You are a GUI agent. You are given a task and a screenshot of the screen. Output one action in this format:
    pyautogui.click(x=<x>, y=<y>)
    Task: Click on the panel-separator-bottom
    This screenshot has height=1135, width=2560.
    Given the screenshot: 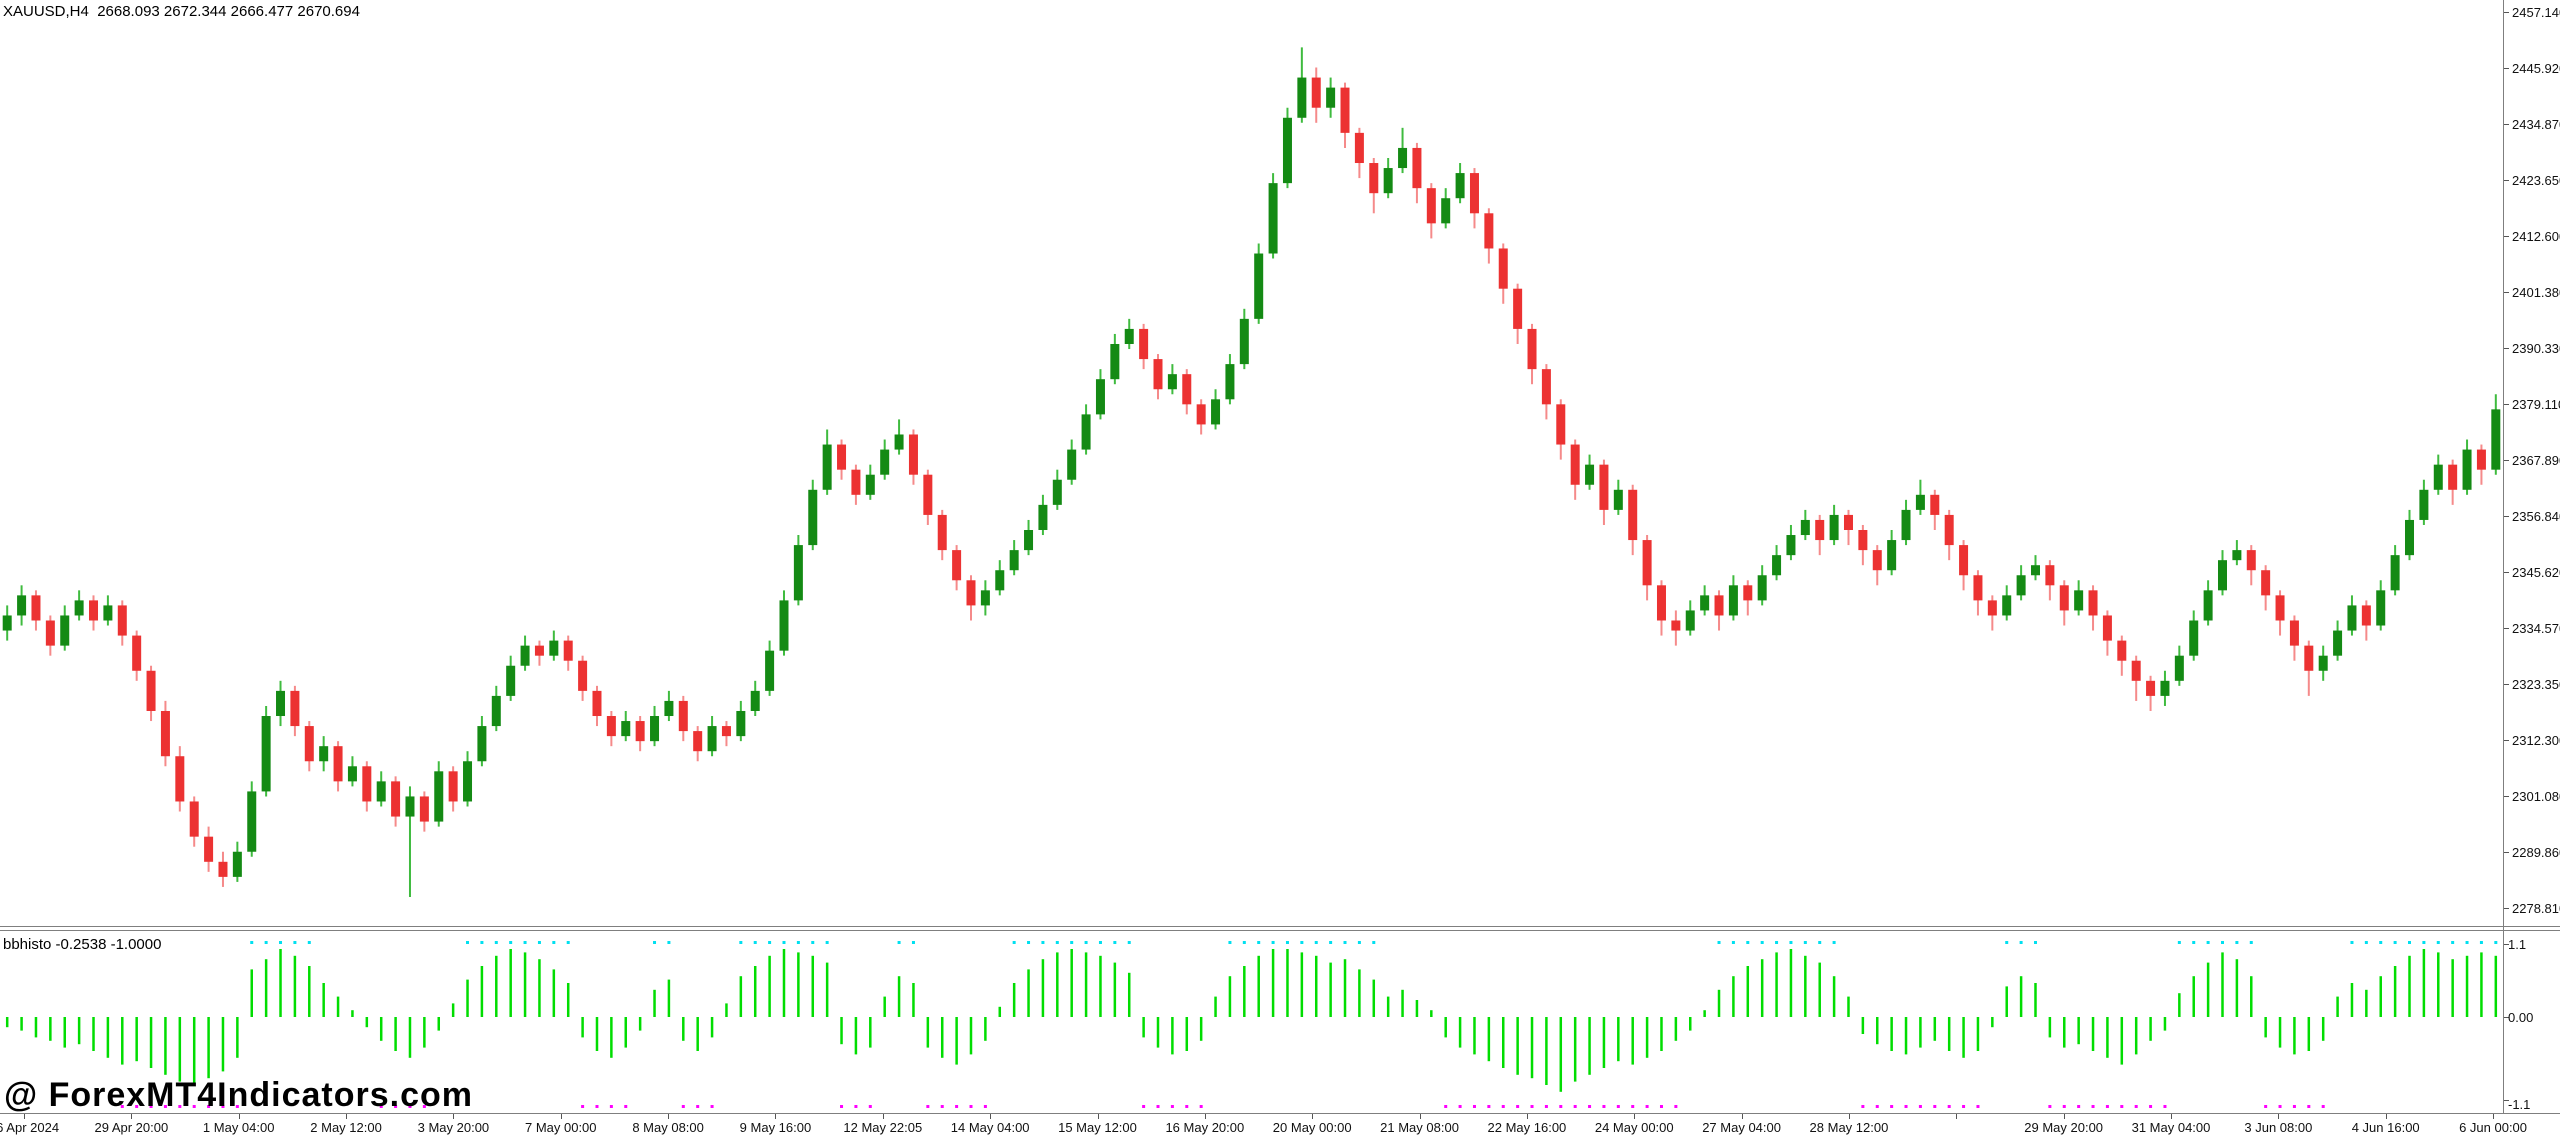 What is the action you would take?
    pyautogui.click(x=1280, y=930)
    